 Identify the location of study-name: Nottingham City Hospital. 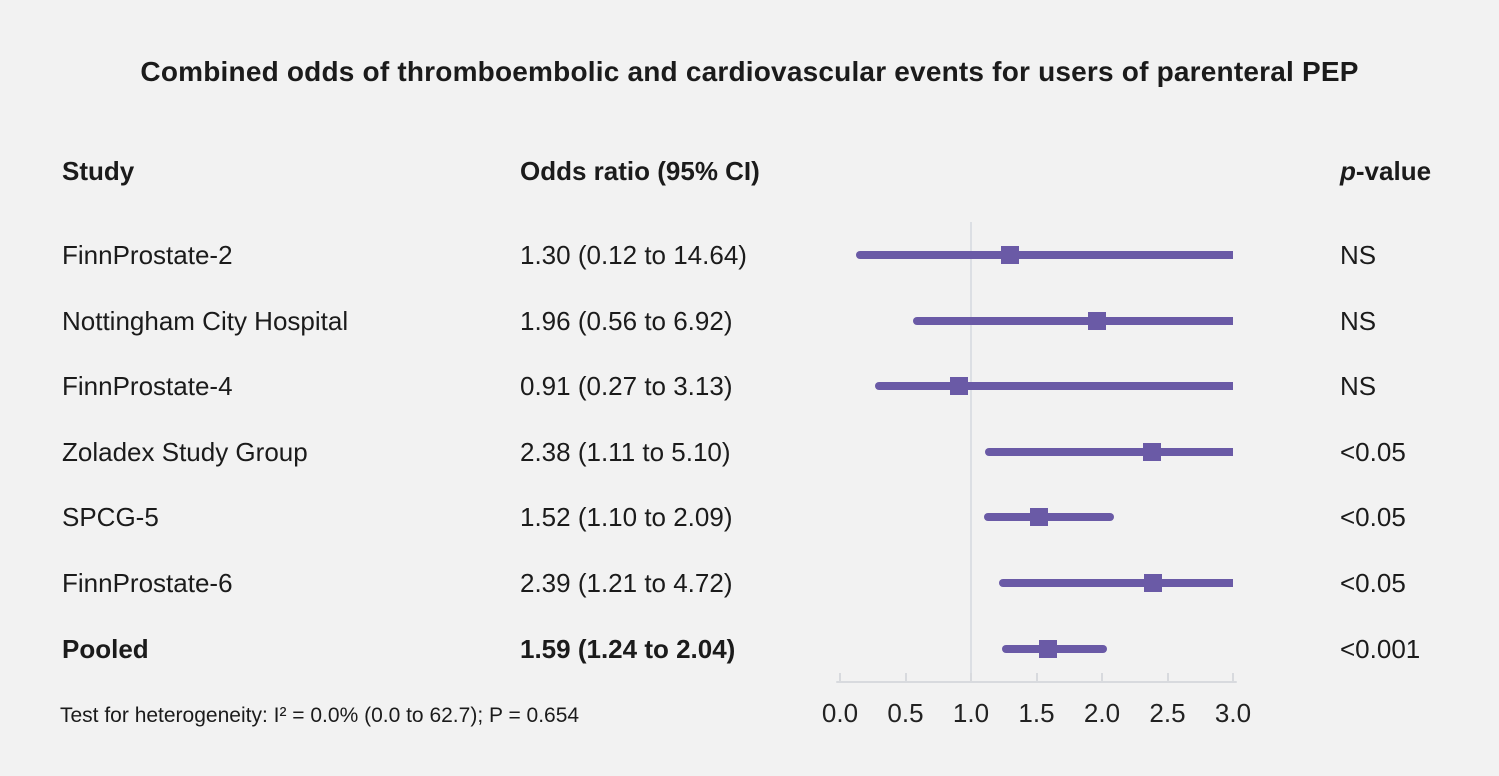
(205, 321).